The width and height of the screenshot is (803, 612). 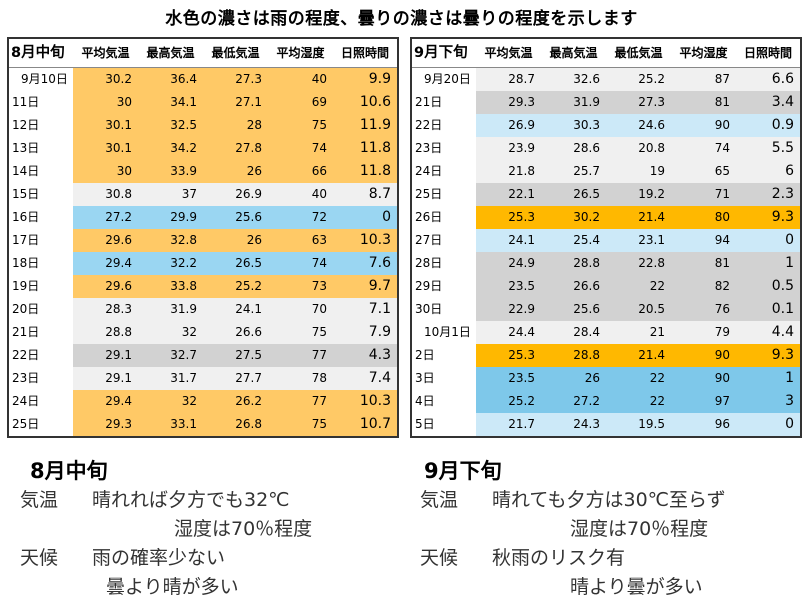 I want to click on row-date-label: 19日, so click(x=40, y=286).